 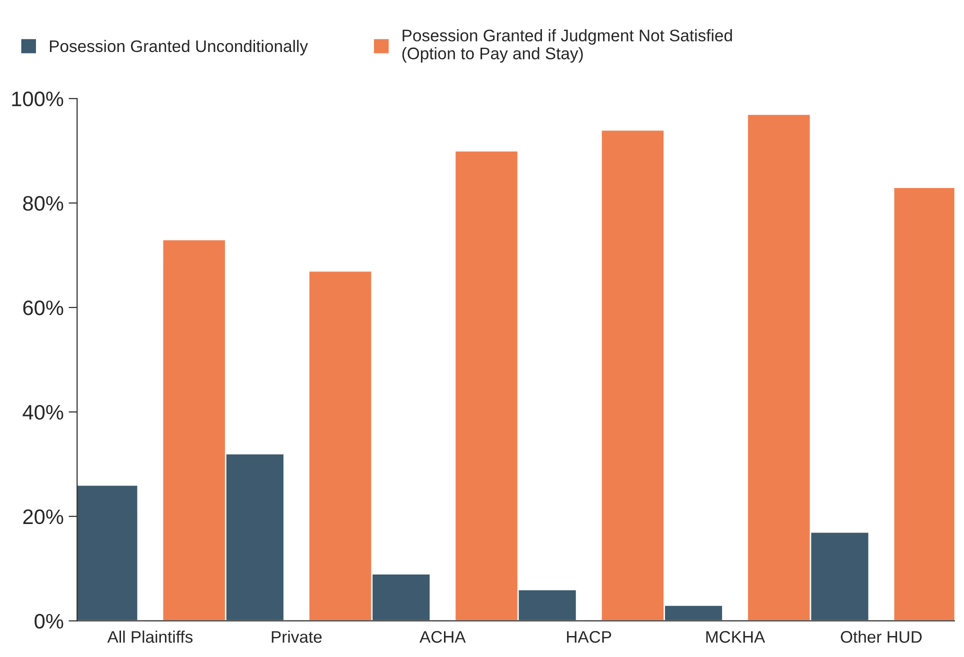 What do you see at coordinates (567, 46) in the screenshot?
I see `legend-label: Posession Granted if Judgment Not Satisfied (Option to Pay and Stay)` at bounding box center [567, 46].